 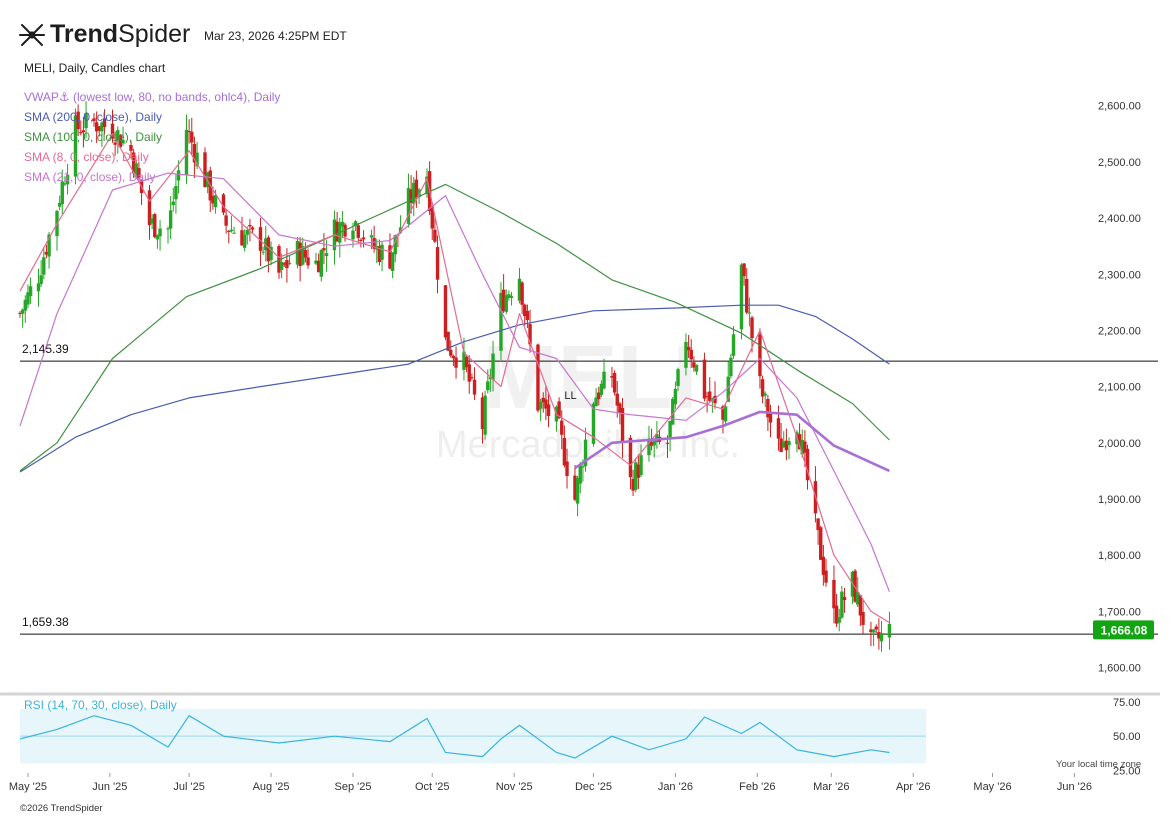 What do you see at coordinates (61, 808) in the screenshot?
I see `copyright: ©2026 TrendSpider` at bounding box center [61, 808].